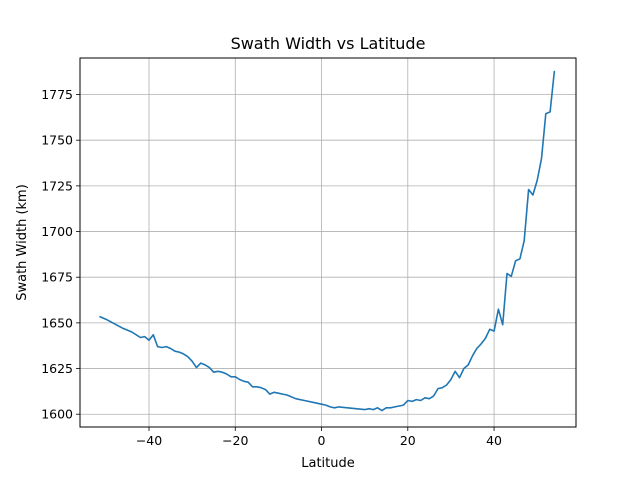 This screenshot has height=480, width=640. I want to click on x-tick-label: −40, so click(149, 440).